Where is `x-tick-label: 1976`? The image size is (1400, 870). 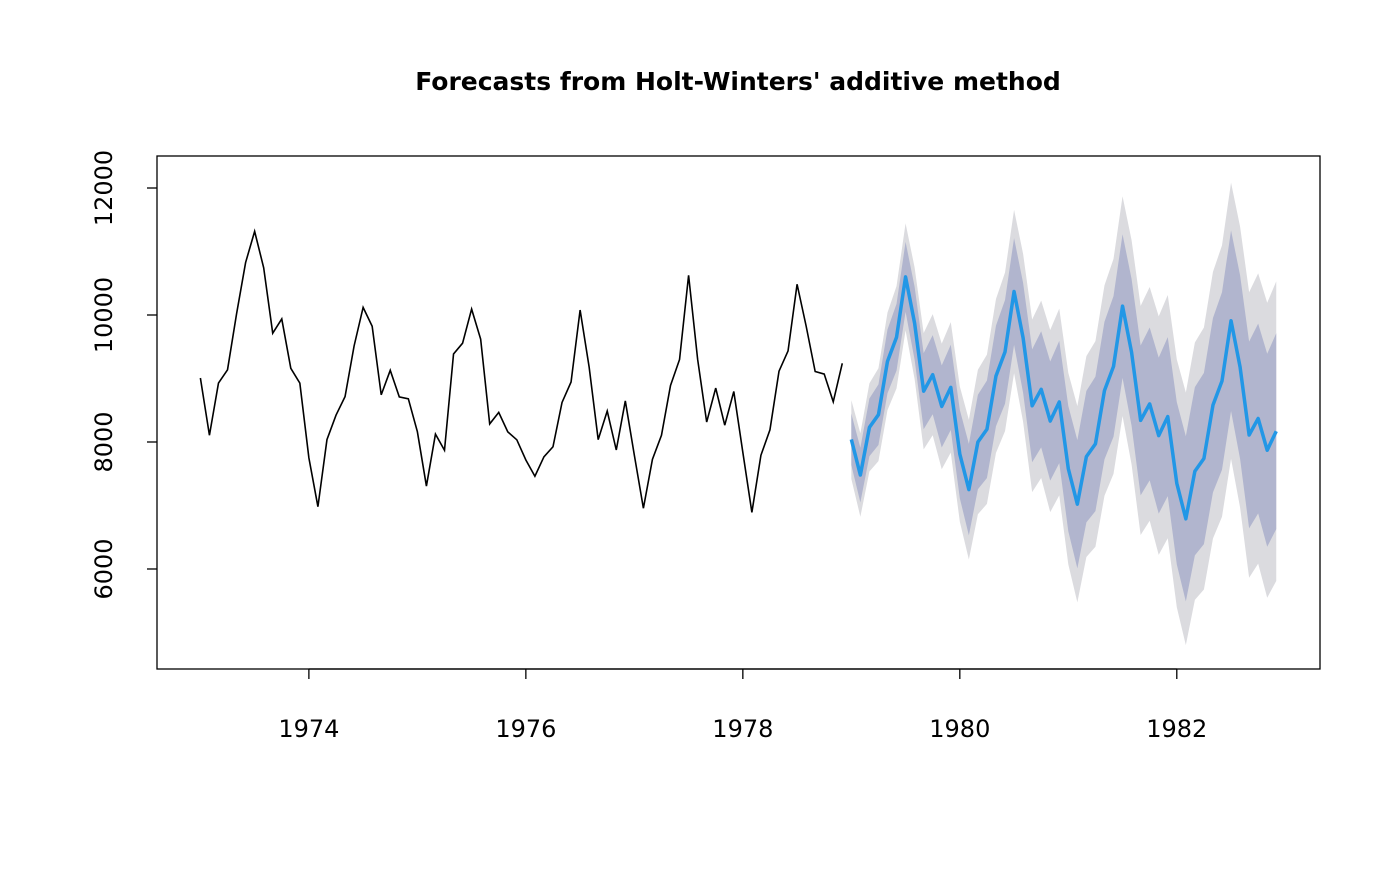
x-tick-label: 1976 is located at coordinates (525, 729).